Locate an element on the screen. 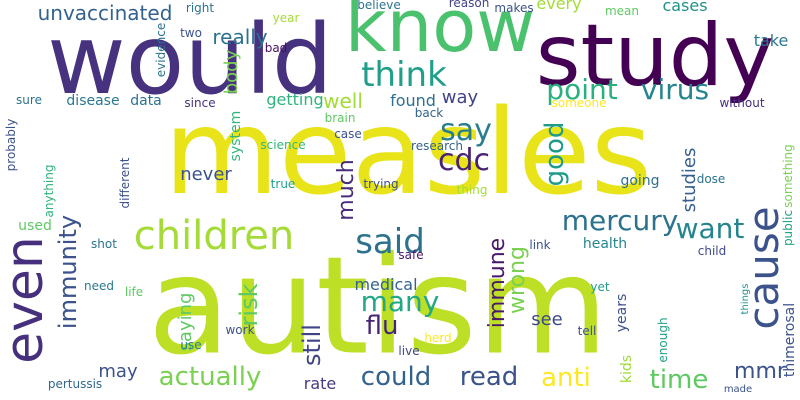 Image resolution: width=800 pixels, height=400 pixels. word-two: two is located at coordinates (191, 33).